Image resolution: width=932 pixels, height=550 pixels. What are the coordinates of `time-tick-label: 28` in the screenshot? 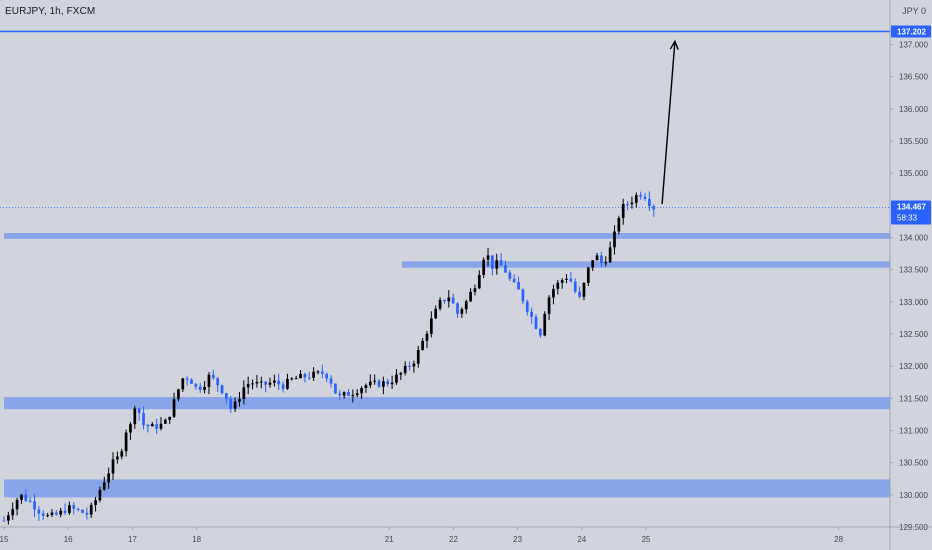 It's located at (838, 539).